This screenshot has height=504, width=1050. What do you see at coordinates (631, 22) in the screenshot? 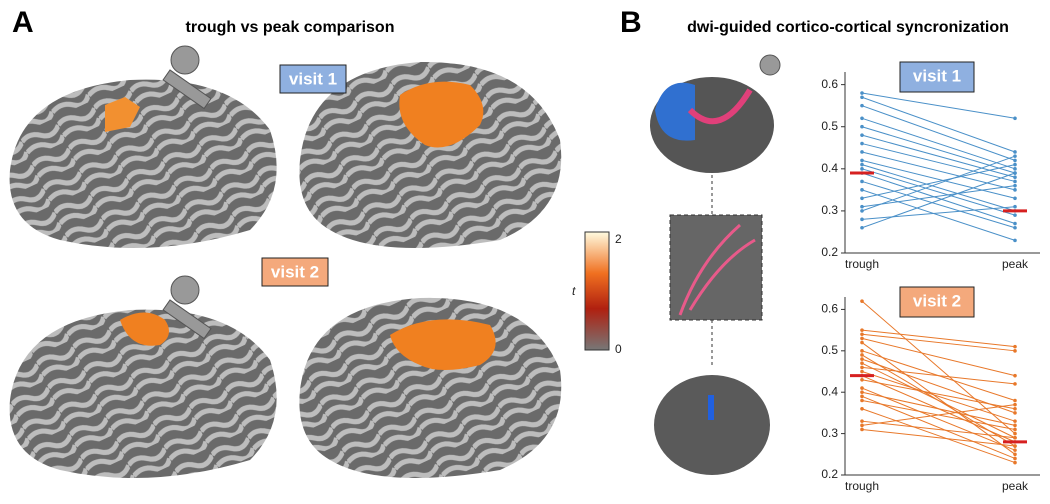
I see `panel-label: B` at bounding box center [631, 22].